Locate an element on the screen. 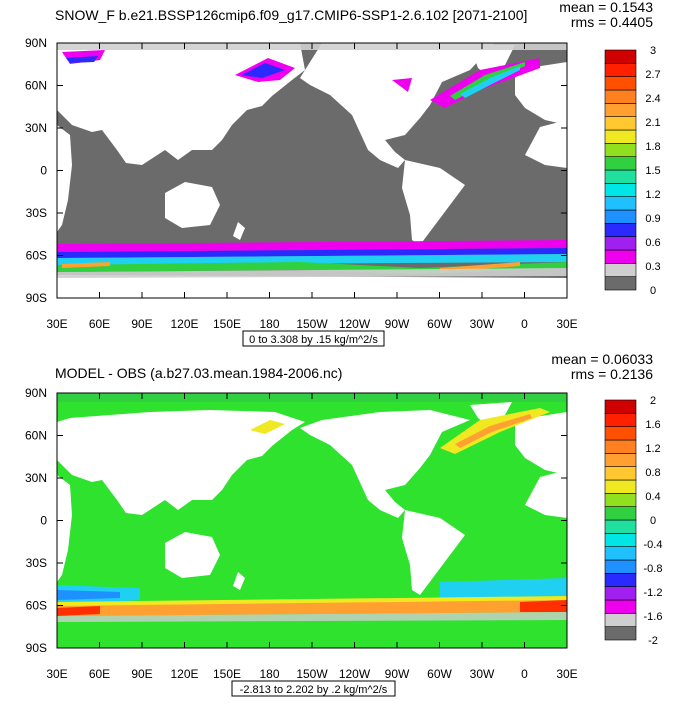 The width and height of the screenshot is (700, 705). band-southern-cyan is located at coordinates (312, 259).